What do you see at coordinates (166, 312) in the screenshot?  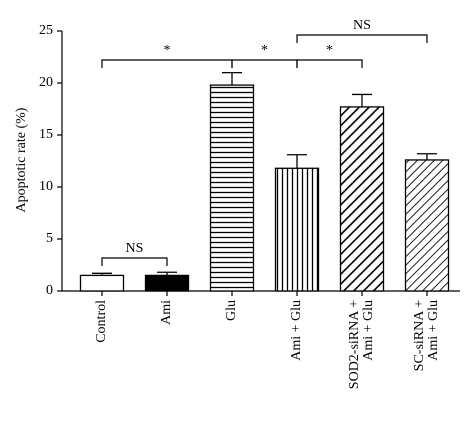 I see `x-tick-label: Ami` at bounding box center [166, 312].